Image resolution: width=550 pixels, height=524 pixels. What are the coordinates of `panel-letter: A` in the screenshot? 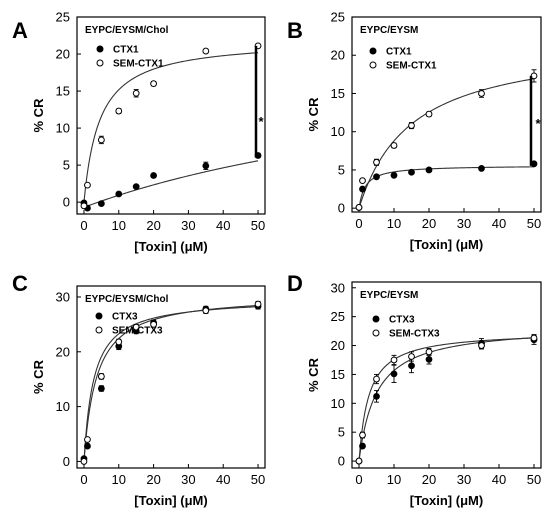 It's located at (20, 30).